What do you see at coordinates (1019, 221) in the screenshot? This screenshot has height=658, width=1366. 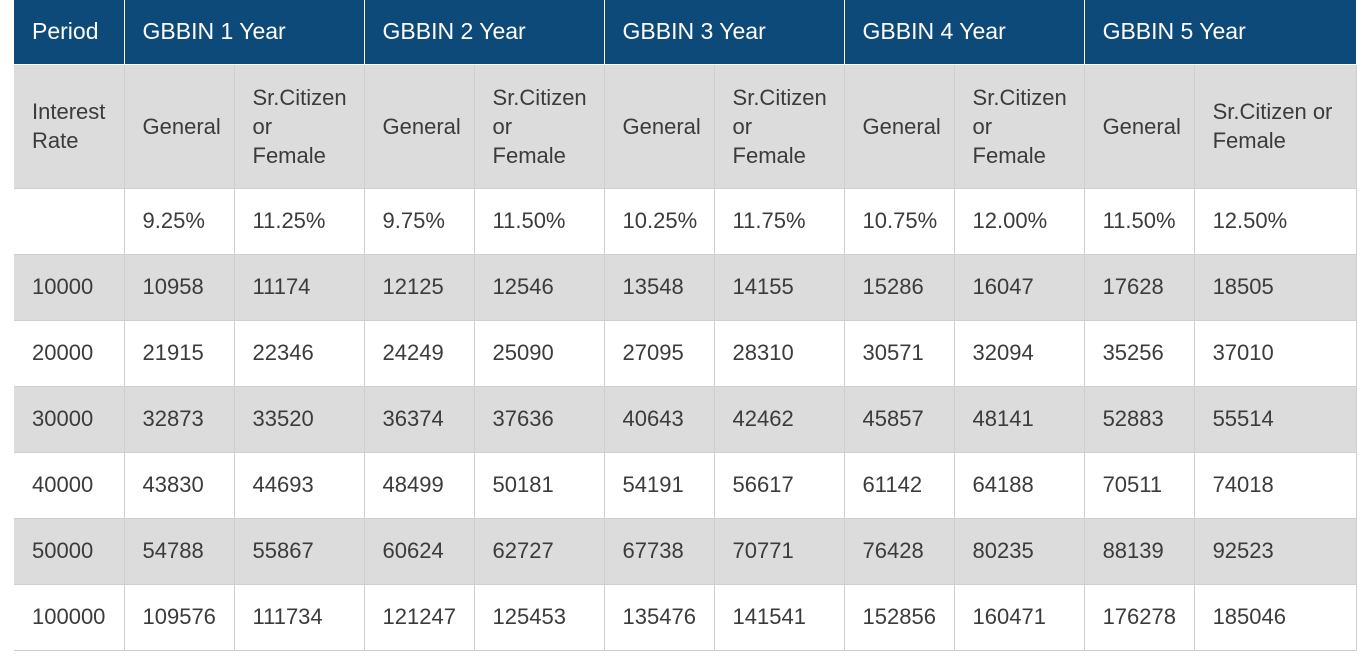 I see `rate-cell: 12.00%` at bounding box center [1019, 221].